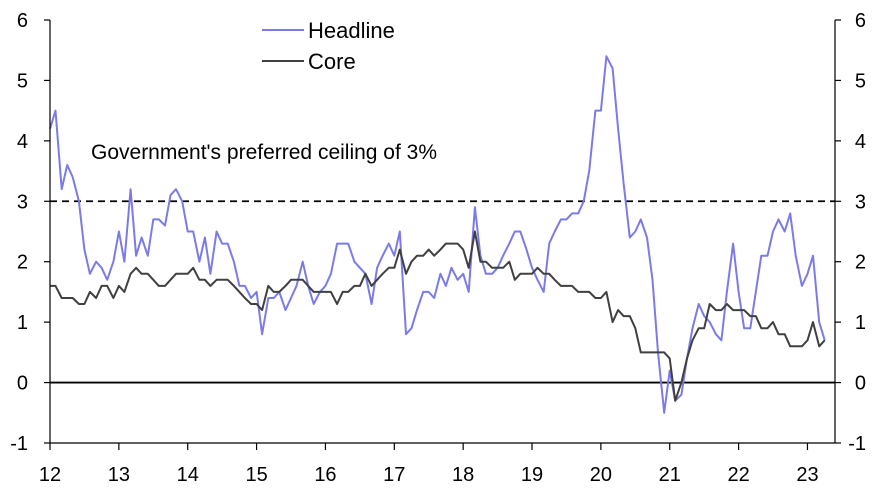 The image size is (885, 494). What do you see at coordinates (860, 202) in the screenshot?
I see `y-tick-label-right: 3` at bounding box center [860, 202].